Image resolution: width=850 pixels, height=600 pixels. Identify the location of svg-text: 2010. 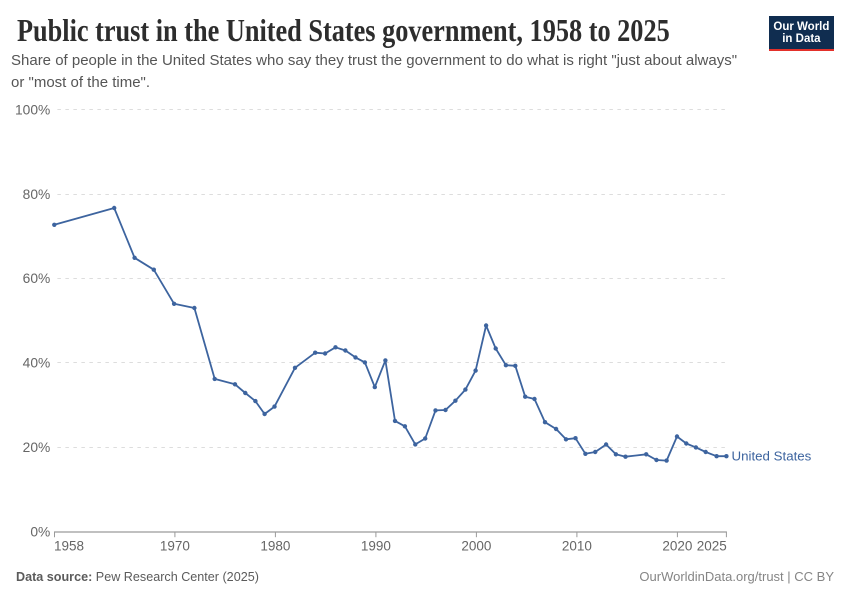
(577, 545).